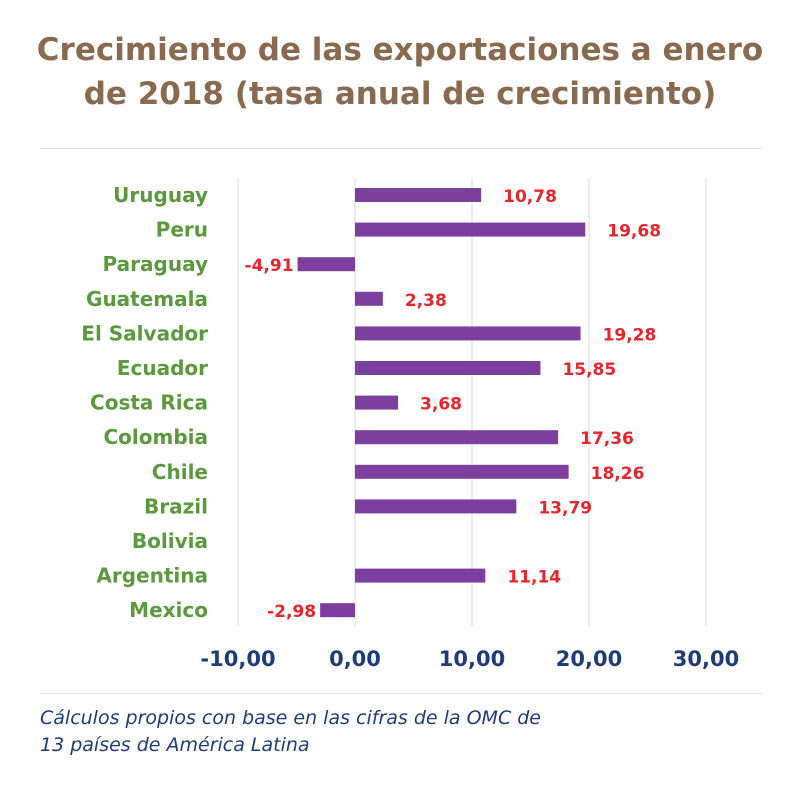 The width and height of the screenshot is (800, 789). Describe the element at coordinates (176, 506) in the screenshot. I see `category-label: Brazil` at that location.